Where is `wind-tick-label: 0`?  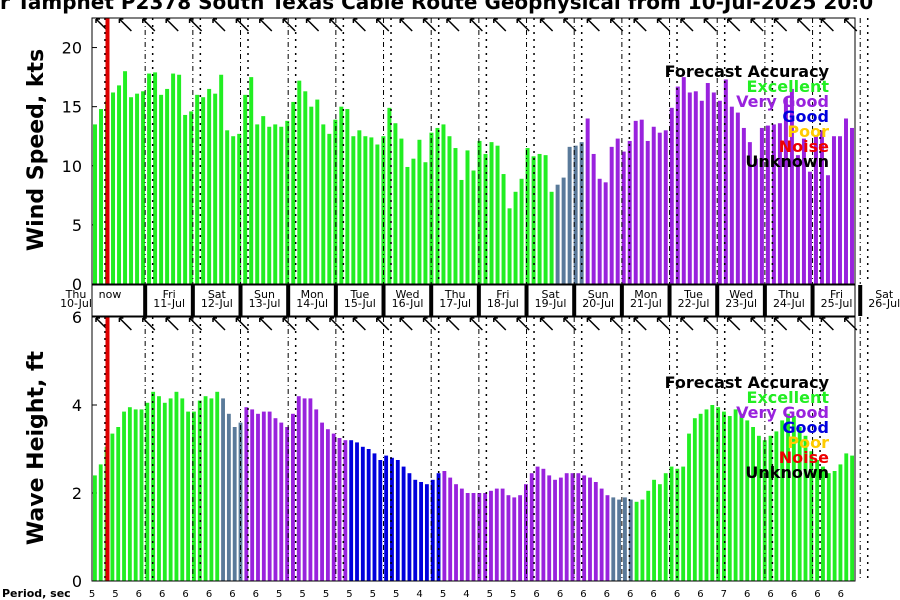
wind-tick-label: 0 is located at coordinates (77, 284).